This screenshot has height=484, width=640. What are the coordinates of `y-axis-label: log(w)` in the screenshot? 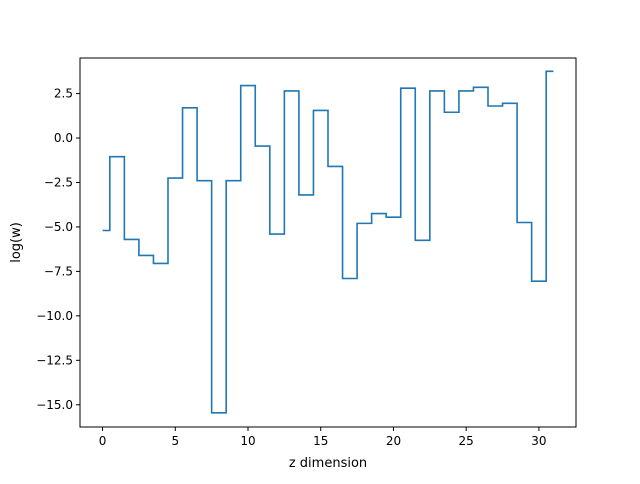 It's located at (16, 242).